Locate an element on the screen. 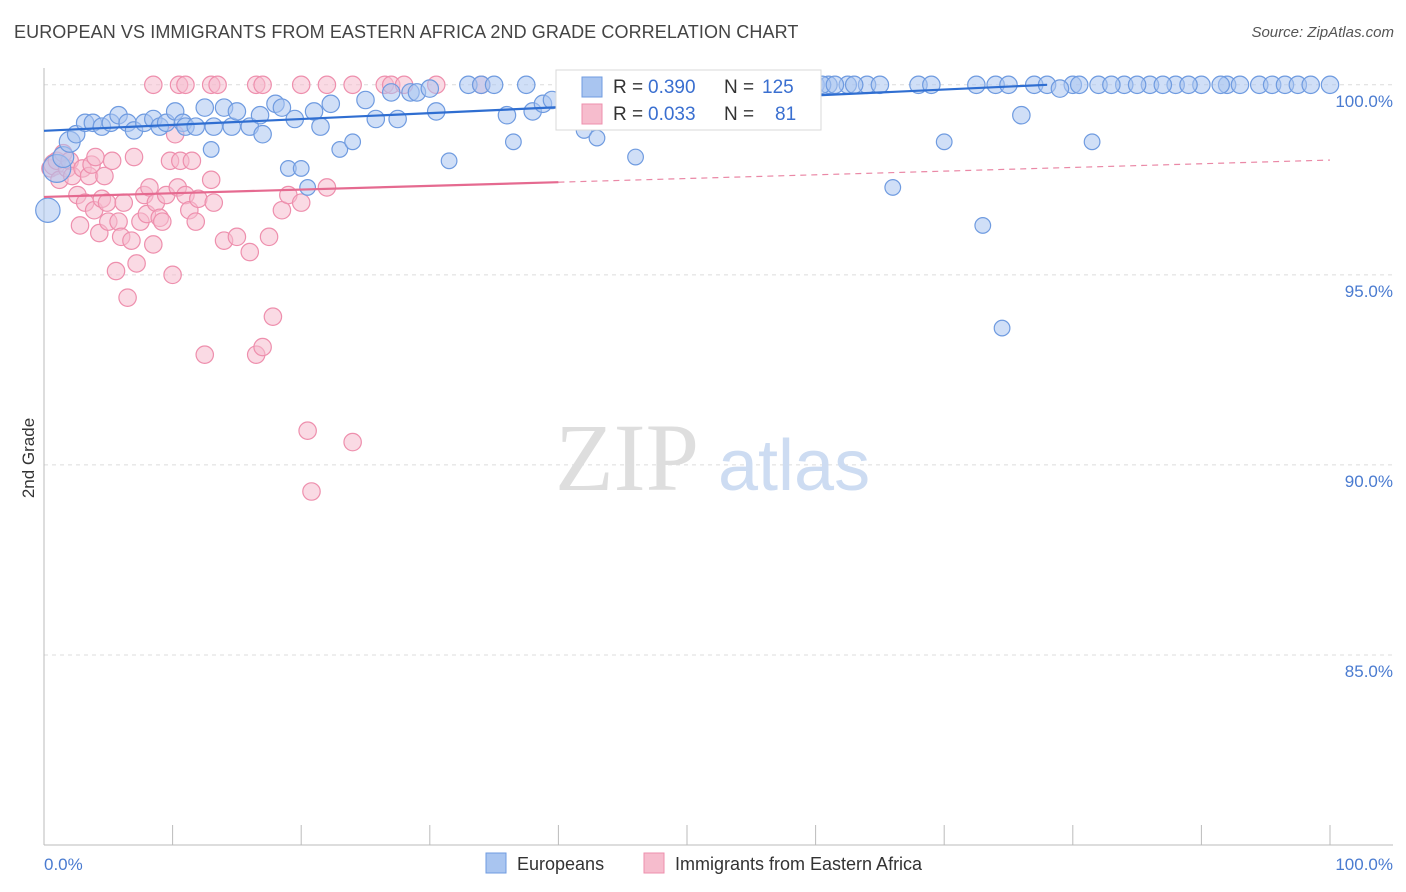 The image size is (1406, 892). legend-label-europeans: Europeans is located at coordinates (560, 864).